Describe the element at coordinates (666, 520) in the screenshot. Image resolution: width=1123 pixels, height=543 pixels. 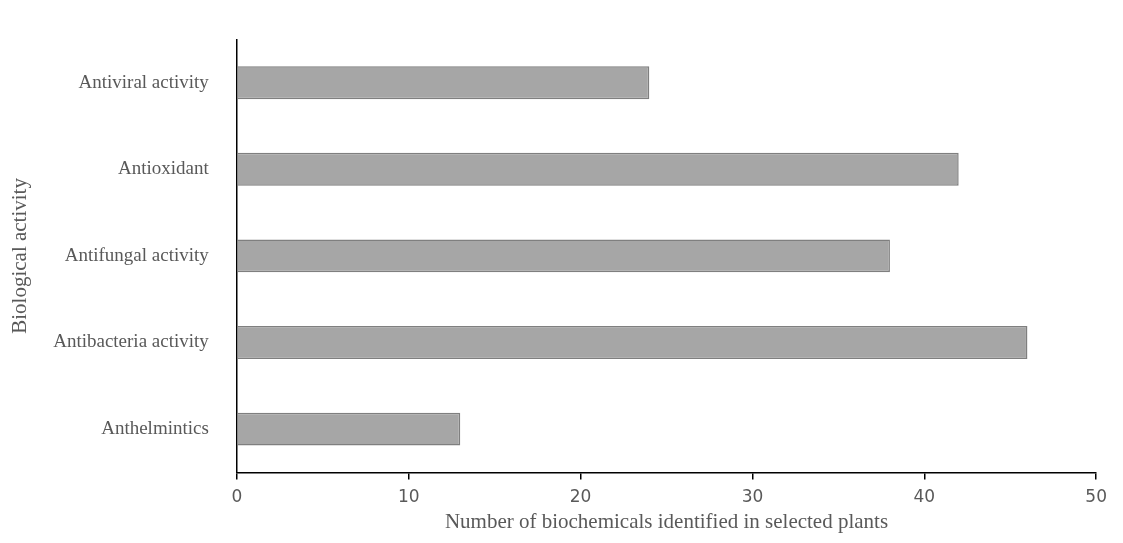
I see `x-axis-title: Number of biochemicals identified in selected plants` at that location.